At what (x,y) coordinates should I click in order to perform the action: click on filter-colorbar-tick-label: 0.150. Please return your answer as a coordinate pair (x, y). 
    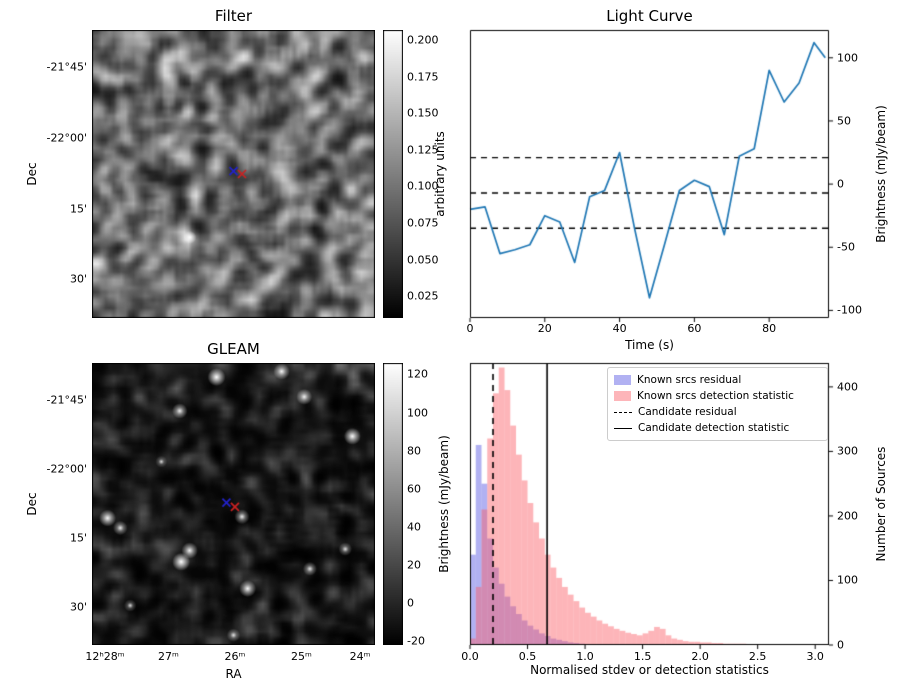
    Looking at the image, I should click on (423, 113).